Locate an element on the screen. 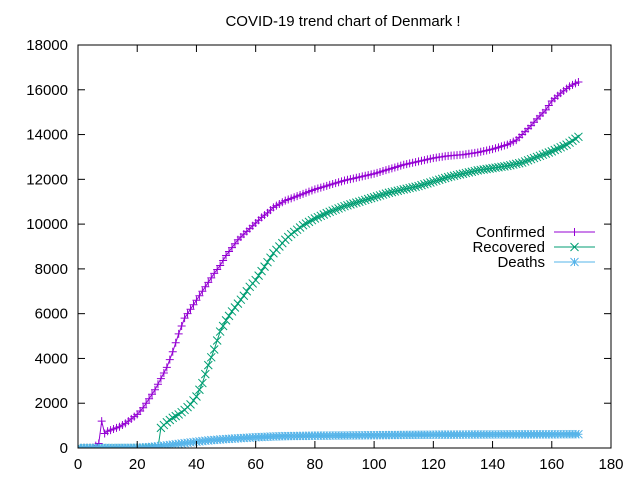  y-tick-label: 2000 is located at coordinates (51, 403).